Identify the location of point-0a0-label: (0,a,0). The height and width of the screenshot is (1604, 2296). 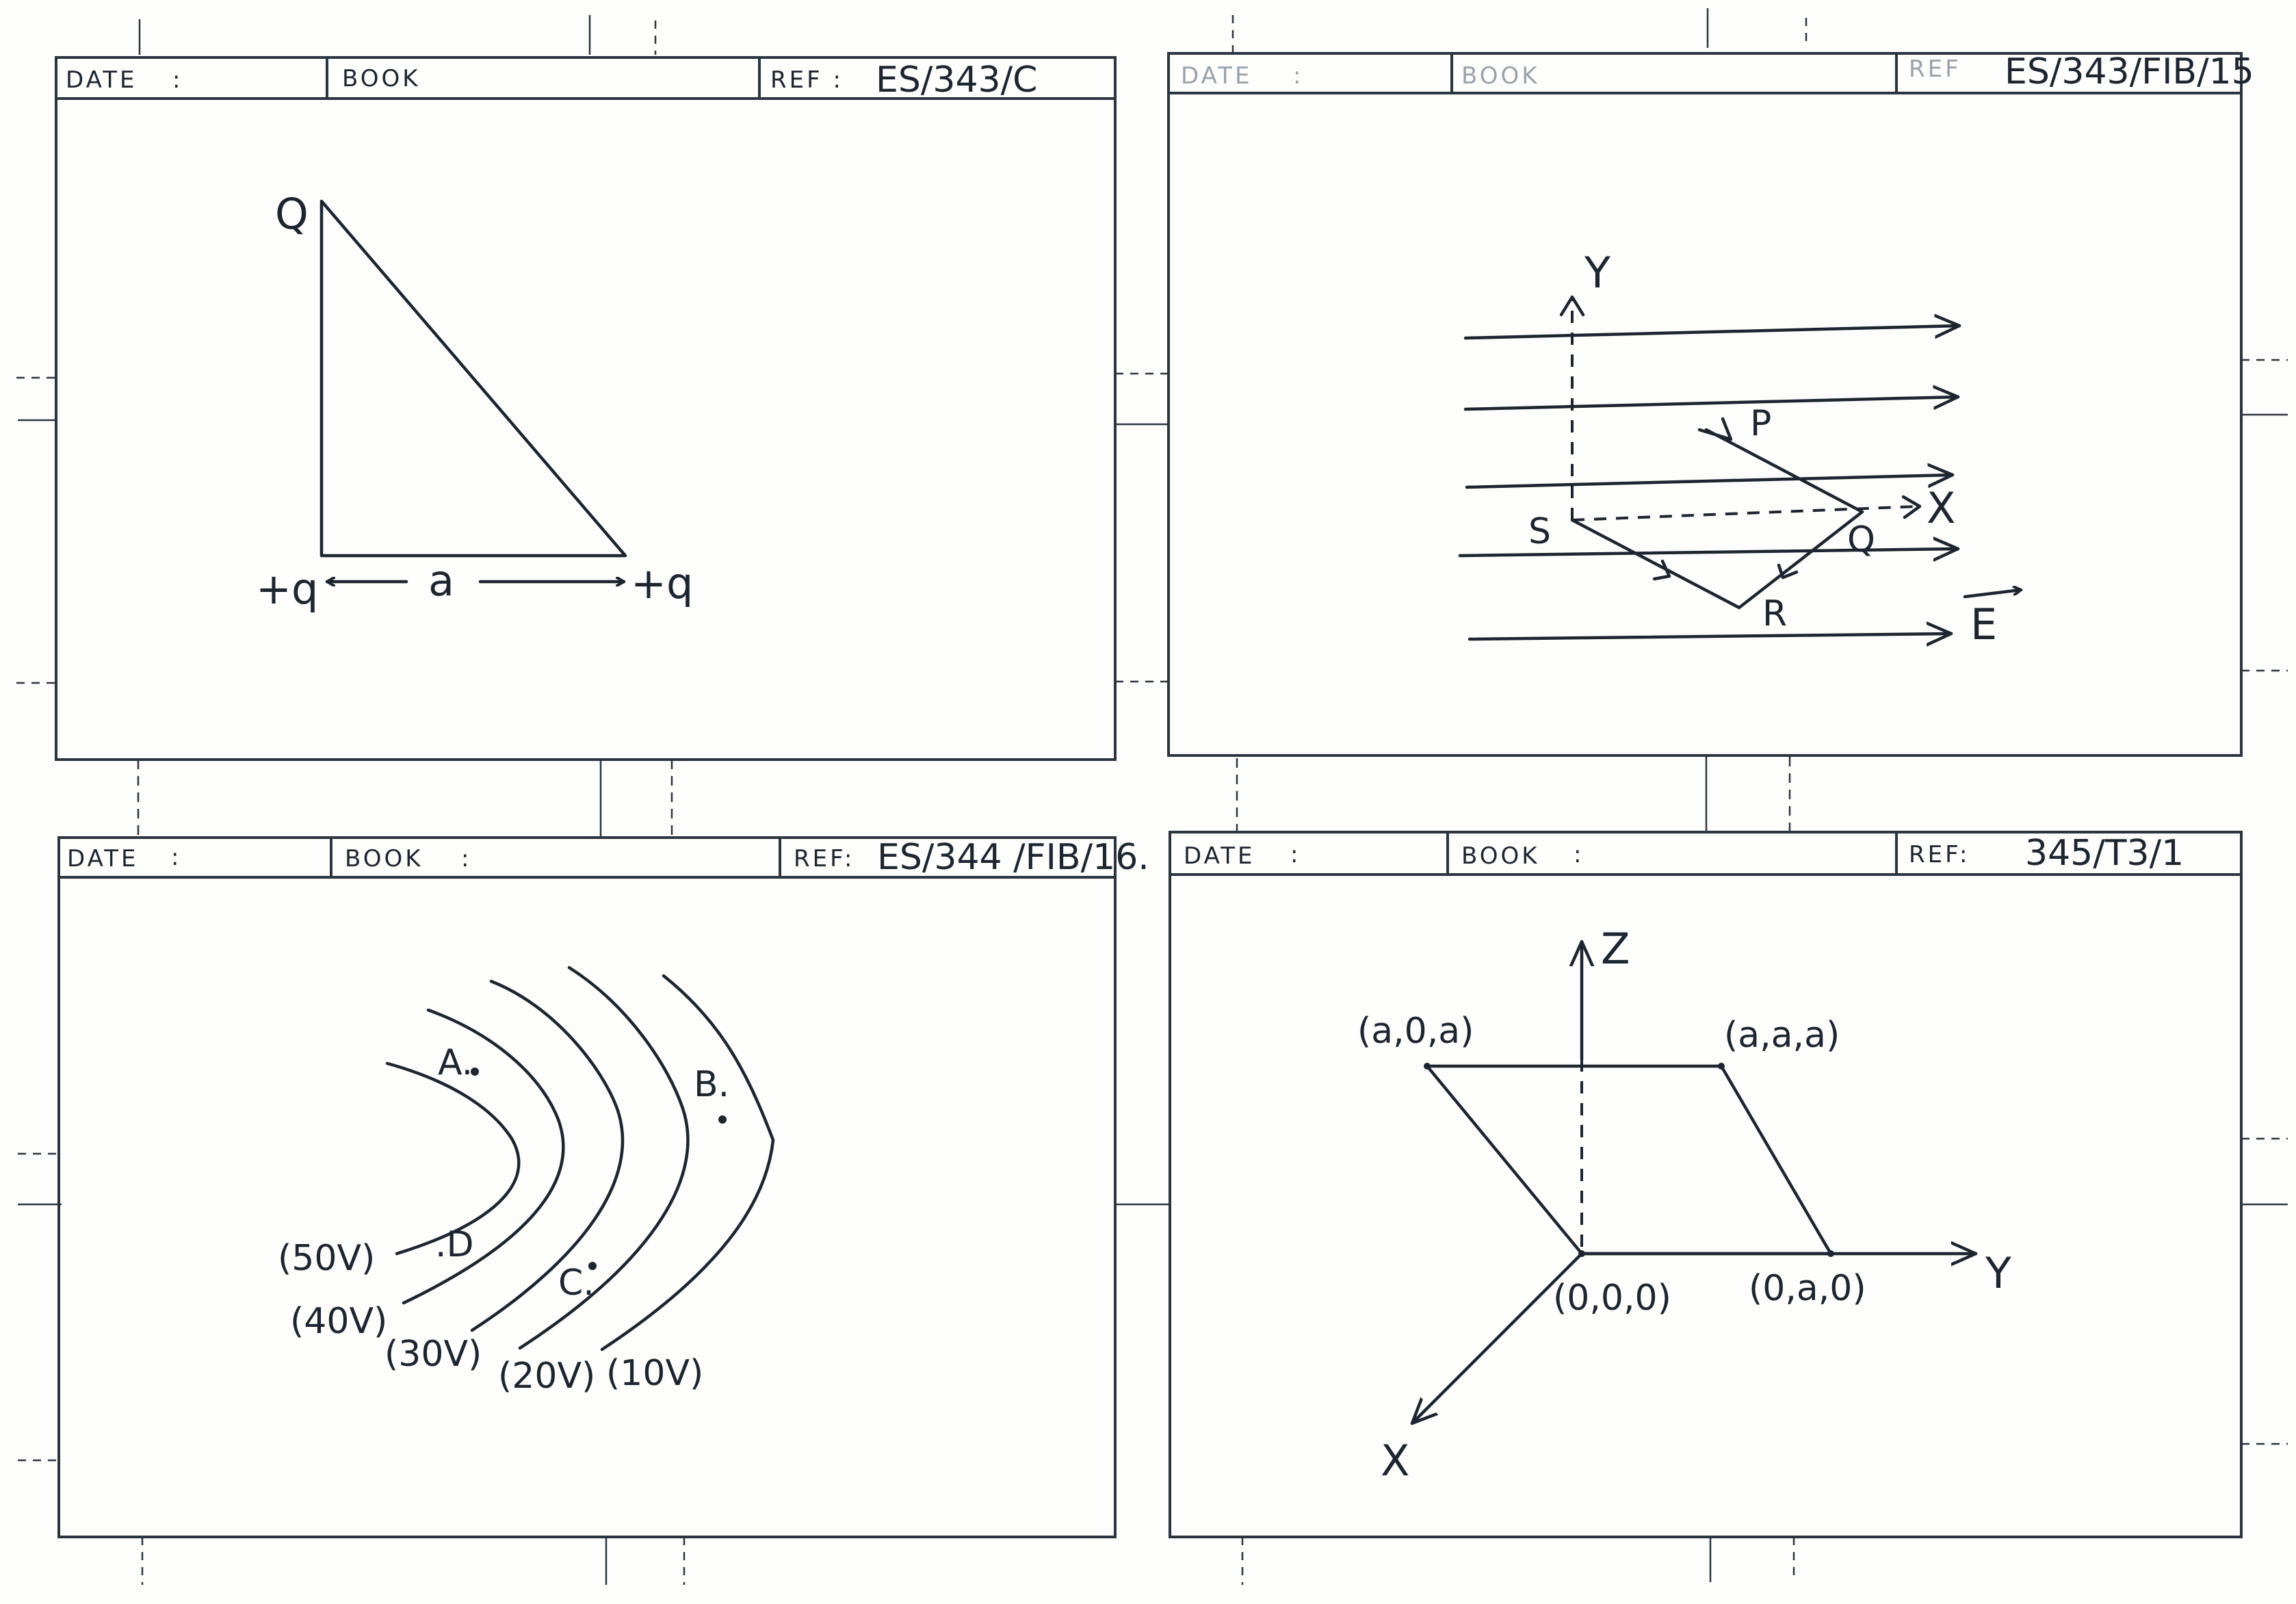
(1808, 1288).